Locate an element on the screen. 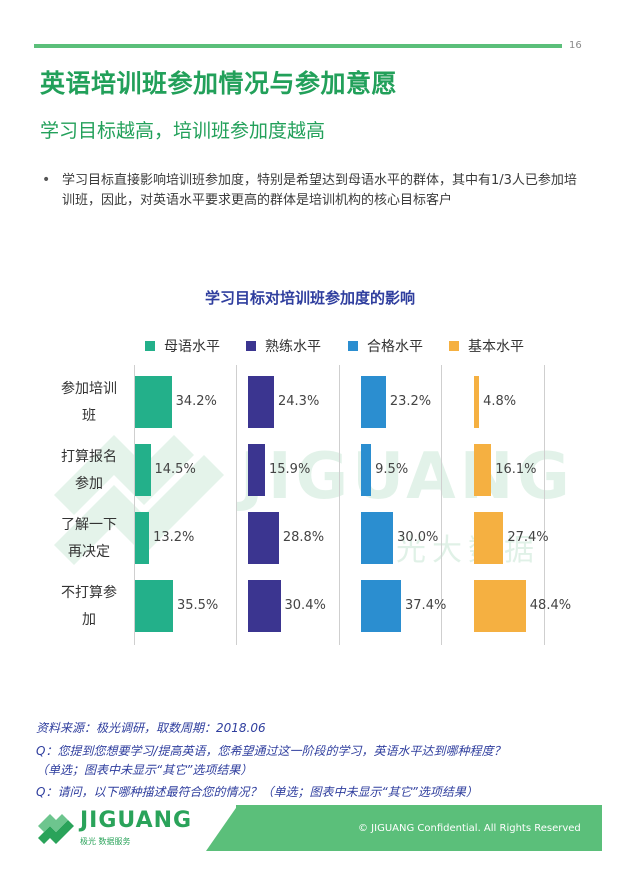  footer-brand: JIGUANG is located at coordinates (136, 820).